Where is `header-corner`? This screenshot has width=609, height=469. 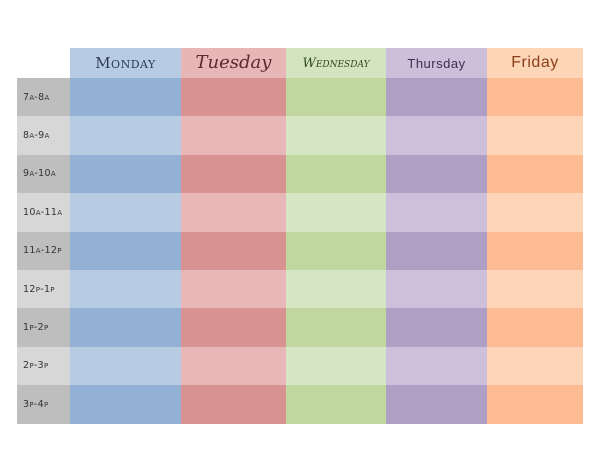 header-corner is located at coordinates (43, 63).